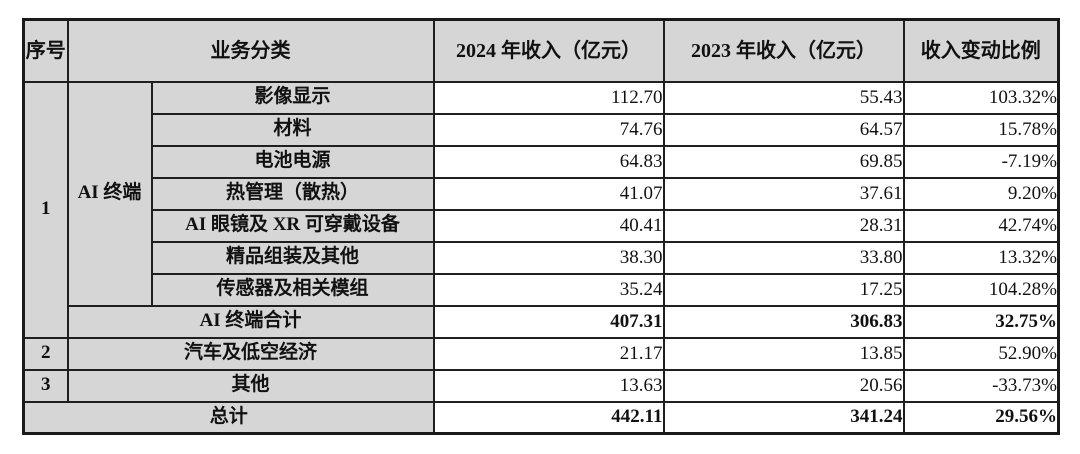  I want to click on revenue-2023-cell: 69.85, so click(783, 161).